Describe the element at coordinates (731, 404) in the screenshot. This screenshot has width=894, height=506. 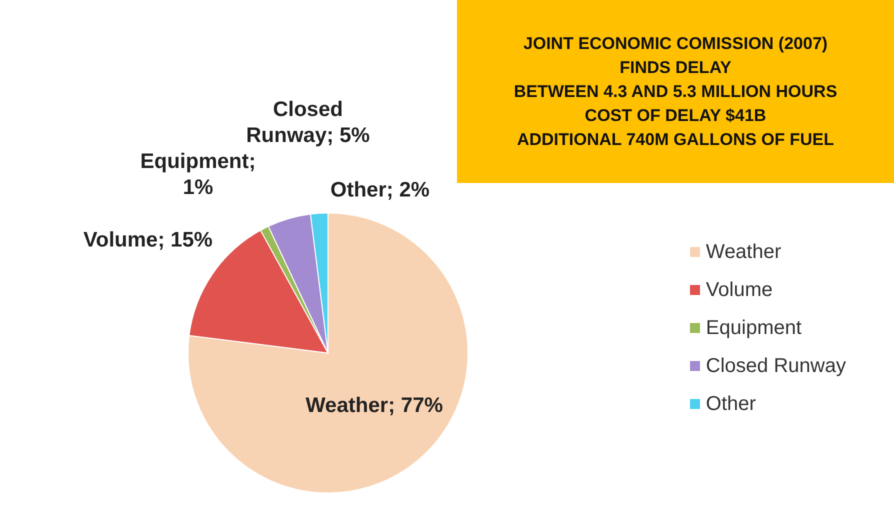
I see `legend-label: Other` at that location.